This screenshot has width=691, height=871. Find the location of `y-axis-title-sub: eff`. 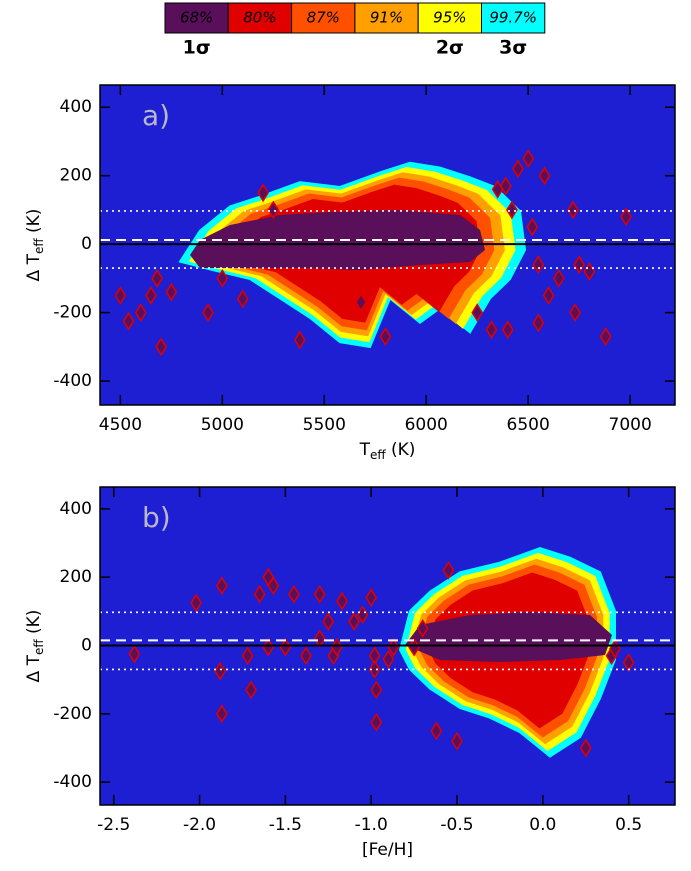

y-axis-title-sub: eff is located at coordinates (39, 246).